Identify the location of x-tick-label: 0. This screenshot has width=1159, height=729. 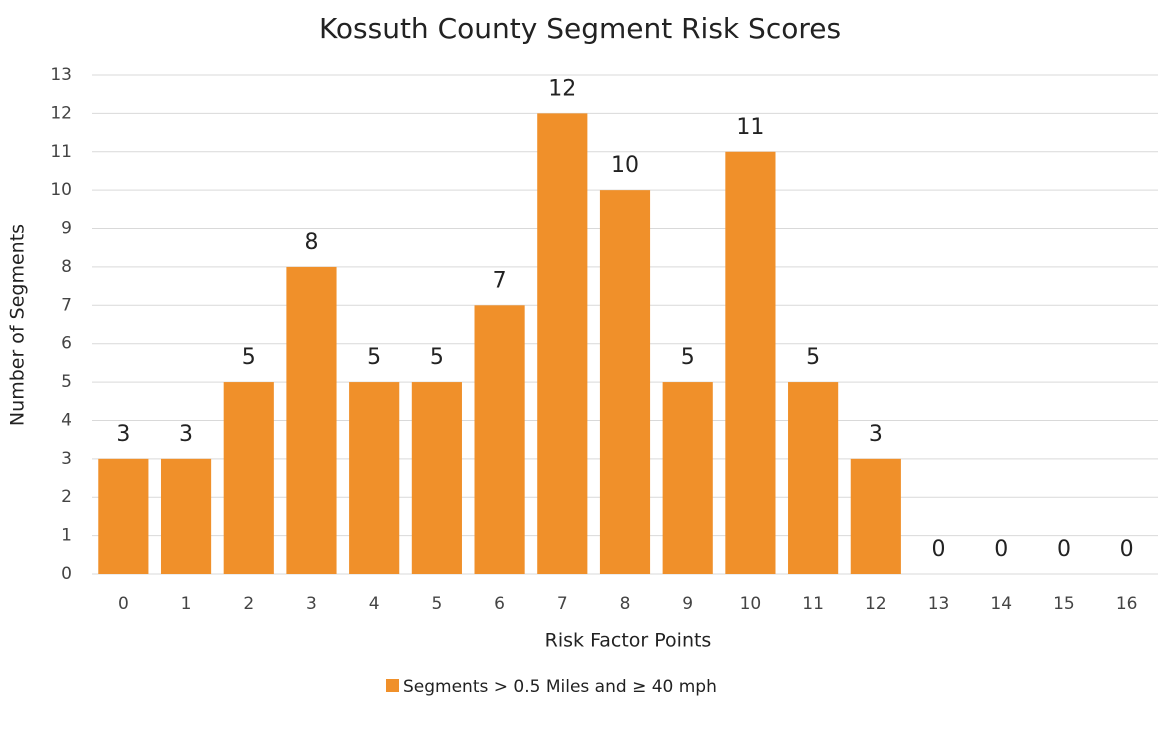
(123, 604).